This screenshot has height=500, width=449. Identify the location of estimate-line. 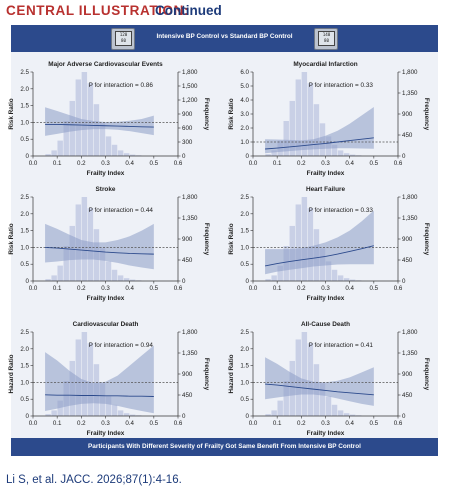
(319, 143).